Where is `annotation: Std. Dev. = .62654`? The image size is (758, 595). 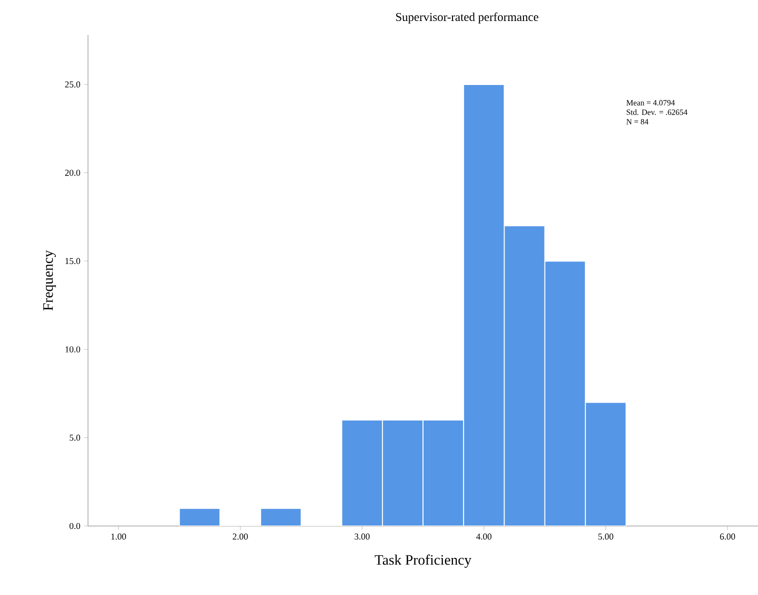
annotation: Std. Dev. = .62654 is located at coordinates (657, 112).